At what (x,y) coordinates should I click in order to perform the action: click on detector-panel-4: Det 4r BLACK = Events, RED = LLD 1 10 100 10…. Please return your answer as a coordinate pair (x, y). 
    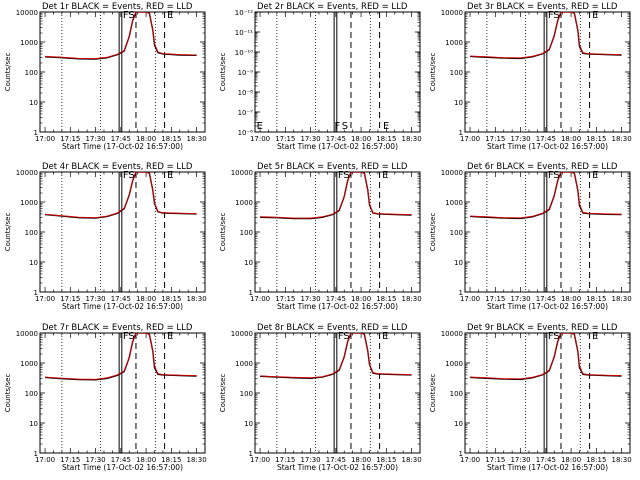
    Looking at the image, I should click on (105, 236).